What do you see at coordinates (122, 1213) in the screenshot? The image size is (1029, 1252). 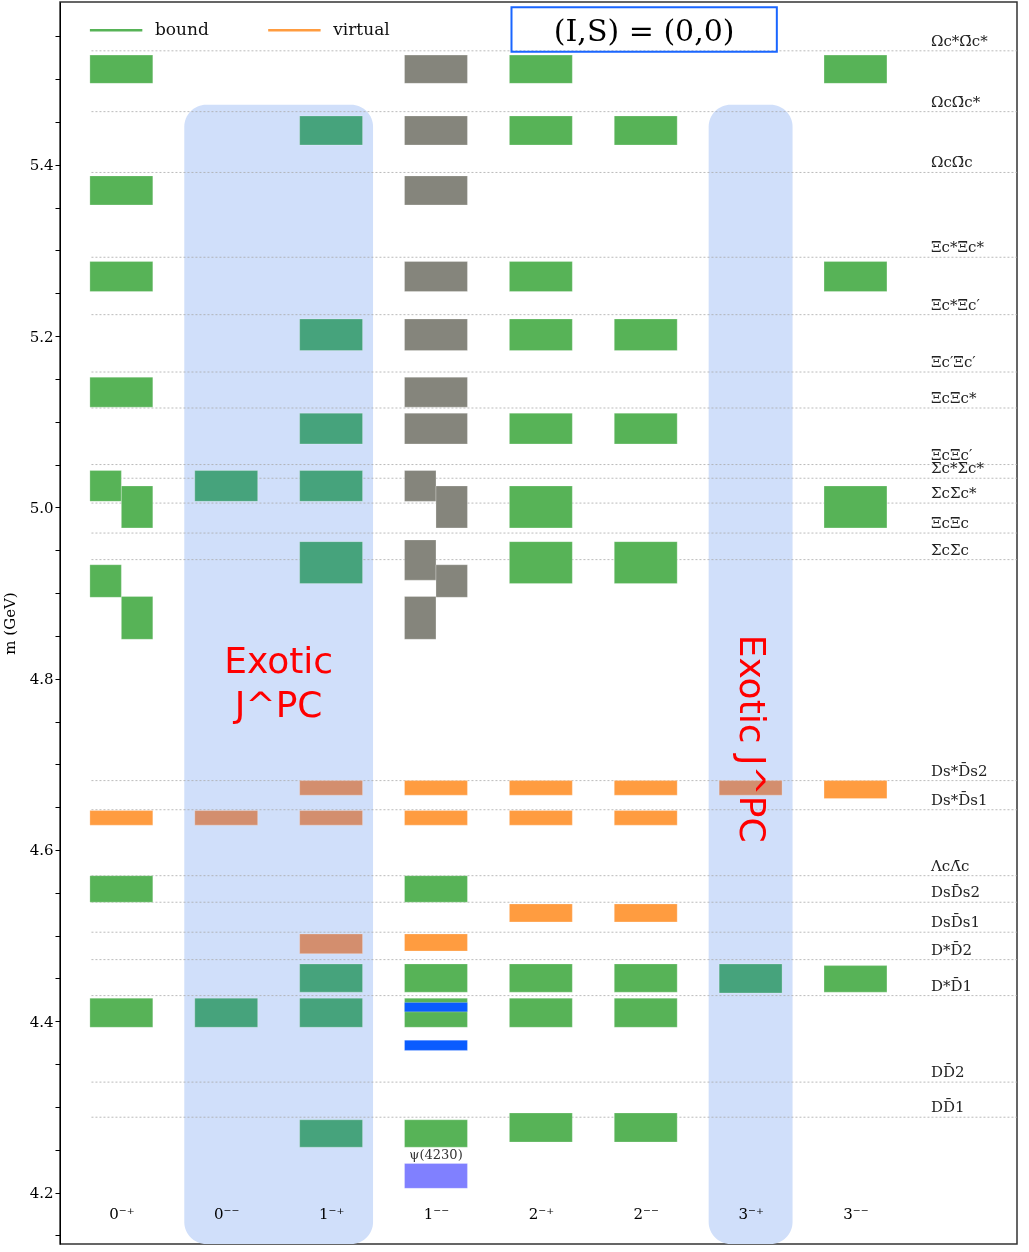 I see `x-tick-label: 0⁻⁺` at bounding box center [122, 1213].